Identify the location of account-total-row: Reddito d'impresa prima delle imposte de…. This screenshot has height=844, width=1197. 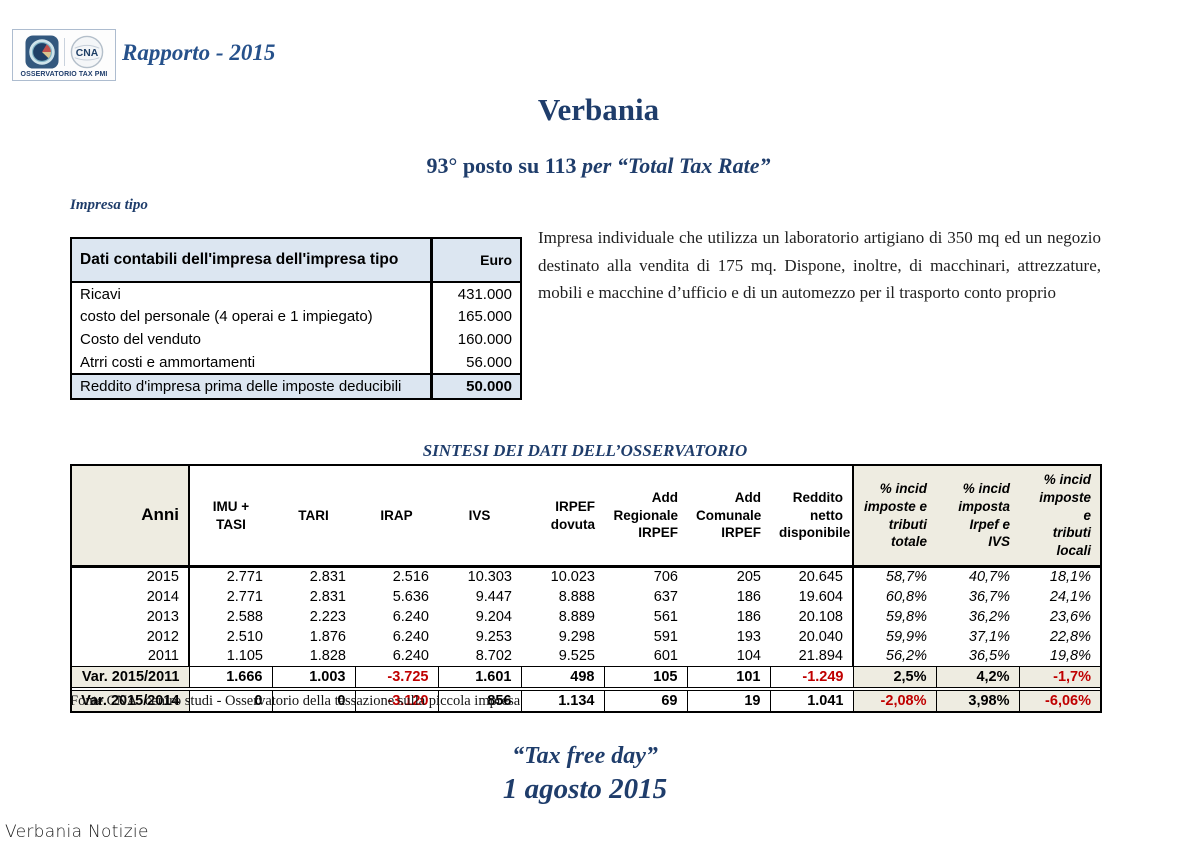
(296, 386).